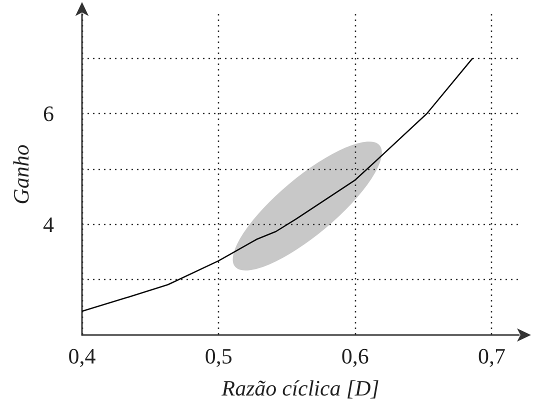 Image resolution: width=533 pixels, height=404 pixels. I want to click on y-tick-label: 6, so click(48, 113).